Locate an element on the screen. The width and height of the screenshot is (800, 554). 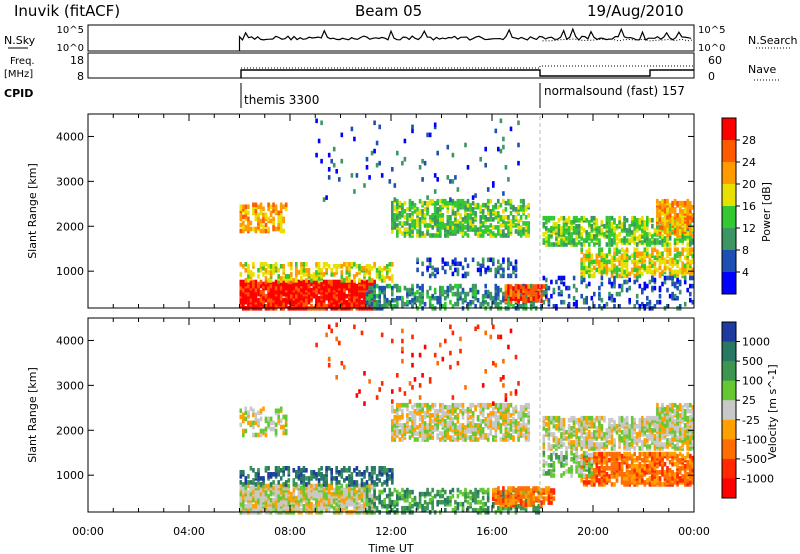
nsearch-tick-top: 10^5 is located at coordinates (711, 30).